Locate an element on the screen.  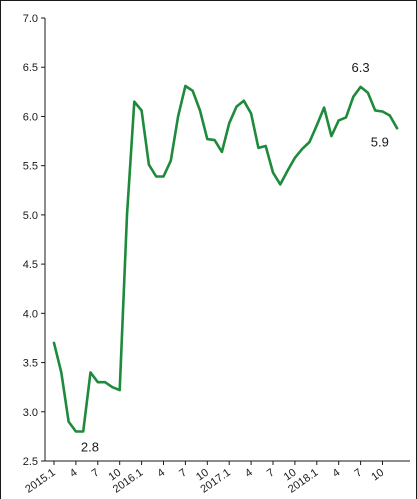
y-tick-label: 6.0 is located at coordinates (30, 117).